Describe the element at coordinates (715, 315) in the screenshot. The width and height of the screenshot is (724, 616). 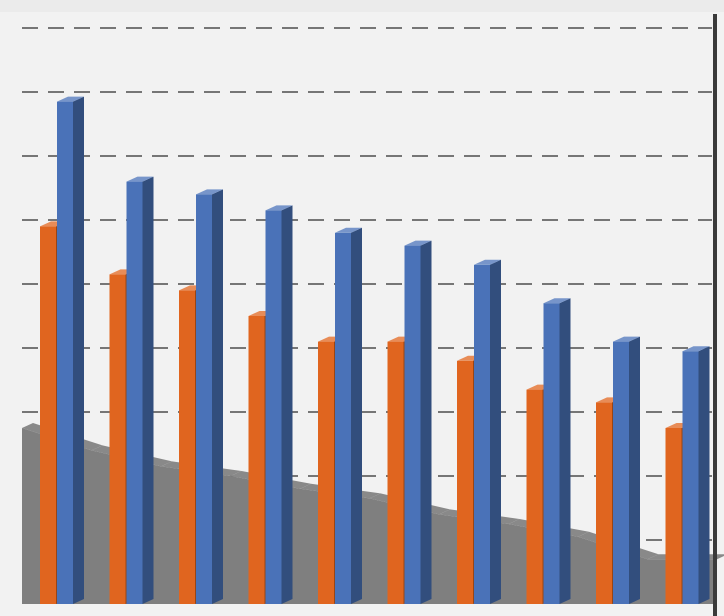
I see `chart-right-border` at that location.